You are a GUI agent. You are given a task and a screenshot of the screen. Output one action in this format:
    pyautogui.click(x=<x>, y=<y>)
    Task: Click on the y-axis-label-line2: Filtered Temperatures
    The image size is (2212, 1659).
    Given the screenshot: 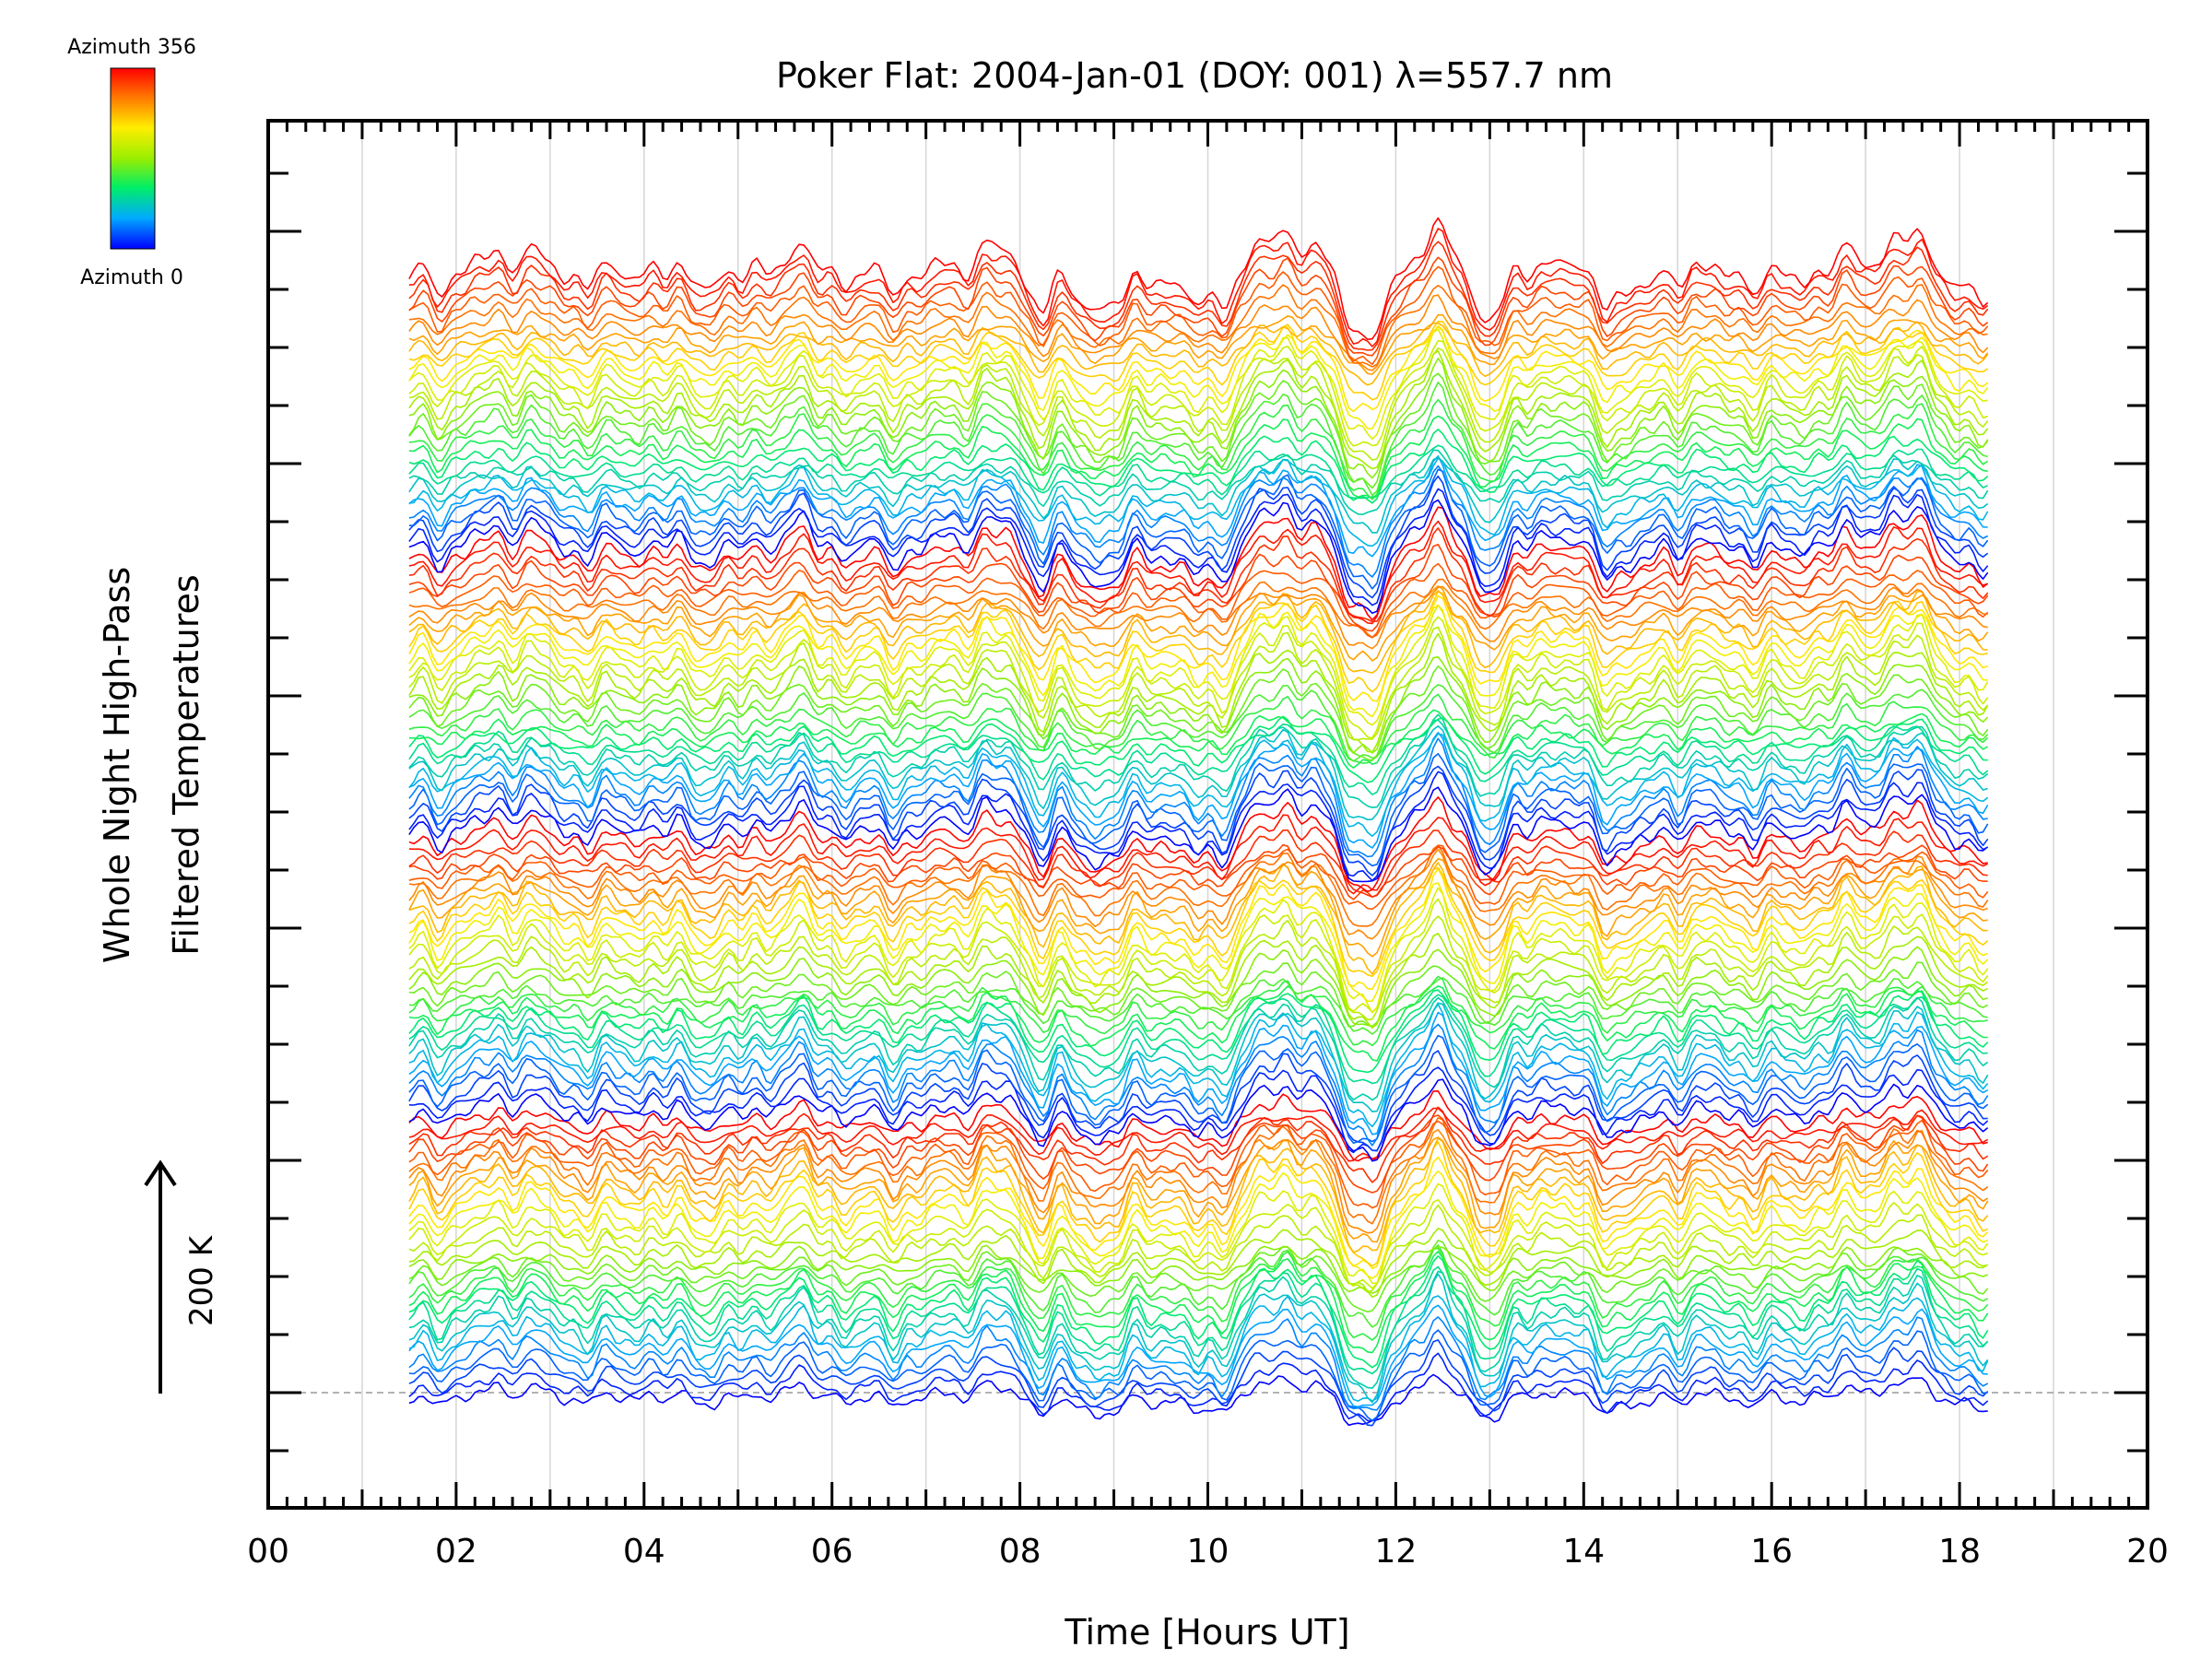 What is the action you would take?
    pyautogui.click(x=186, y=764)
    